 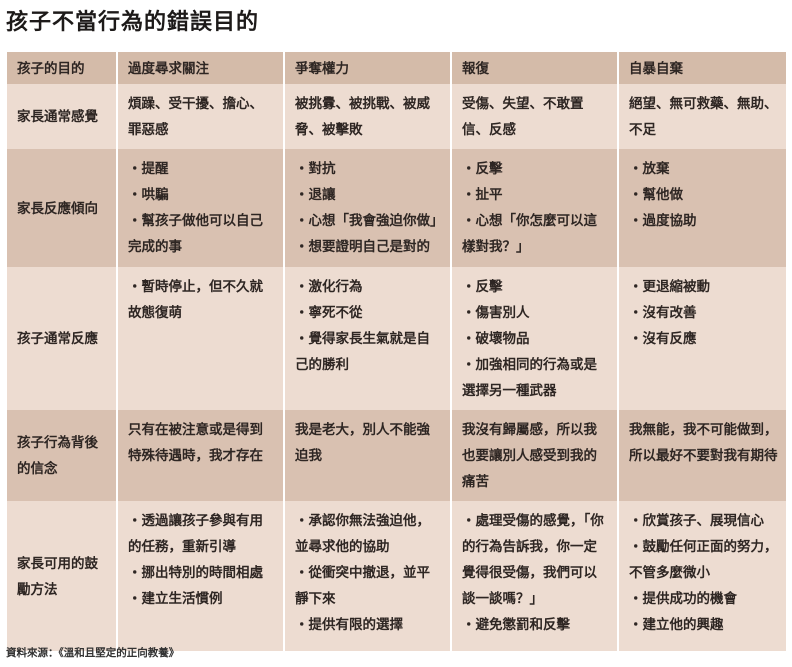 I want to click on table-cell: ・對抗・退讓・心想「我會強迫你做」 ・想要證明自己是對的, so click(x=367, y=208).